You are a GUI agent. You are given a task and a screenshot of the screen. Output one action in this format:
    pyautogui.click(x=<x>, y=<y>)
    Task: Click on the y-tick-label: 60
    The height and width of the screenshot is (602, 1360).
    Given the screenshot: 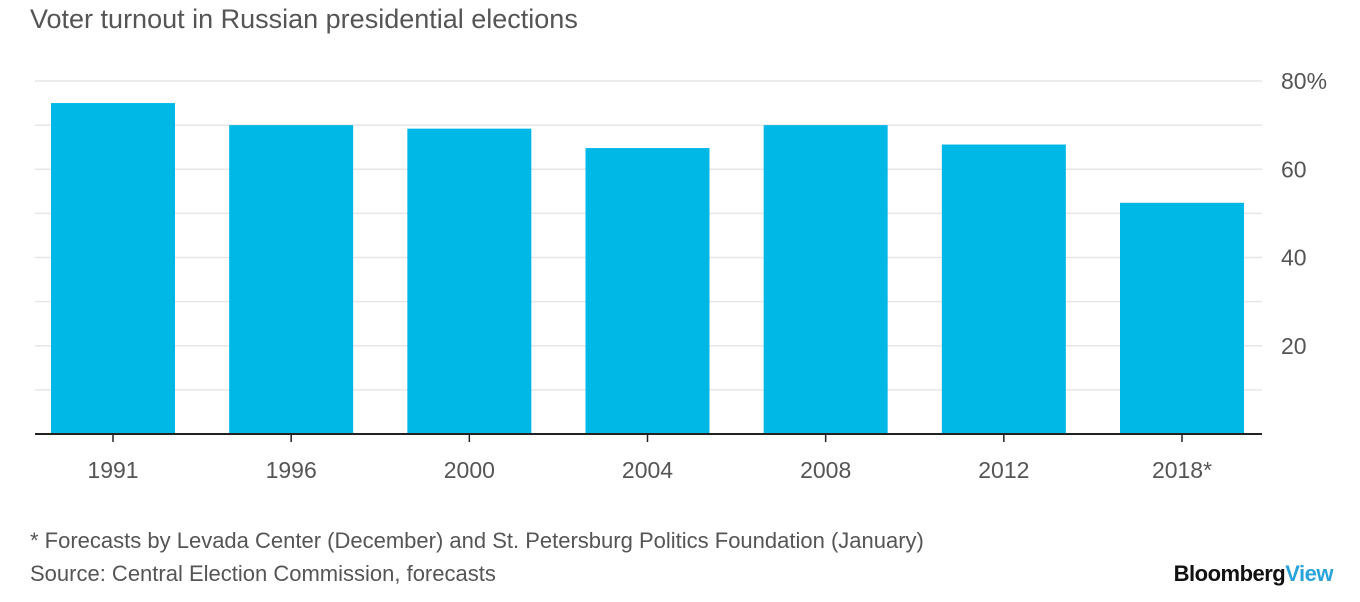 What is the action you would take?
    pyautogui.click(x=1294, y=169)
    